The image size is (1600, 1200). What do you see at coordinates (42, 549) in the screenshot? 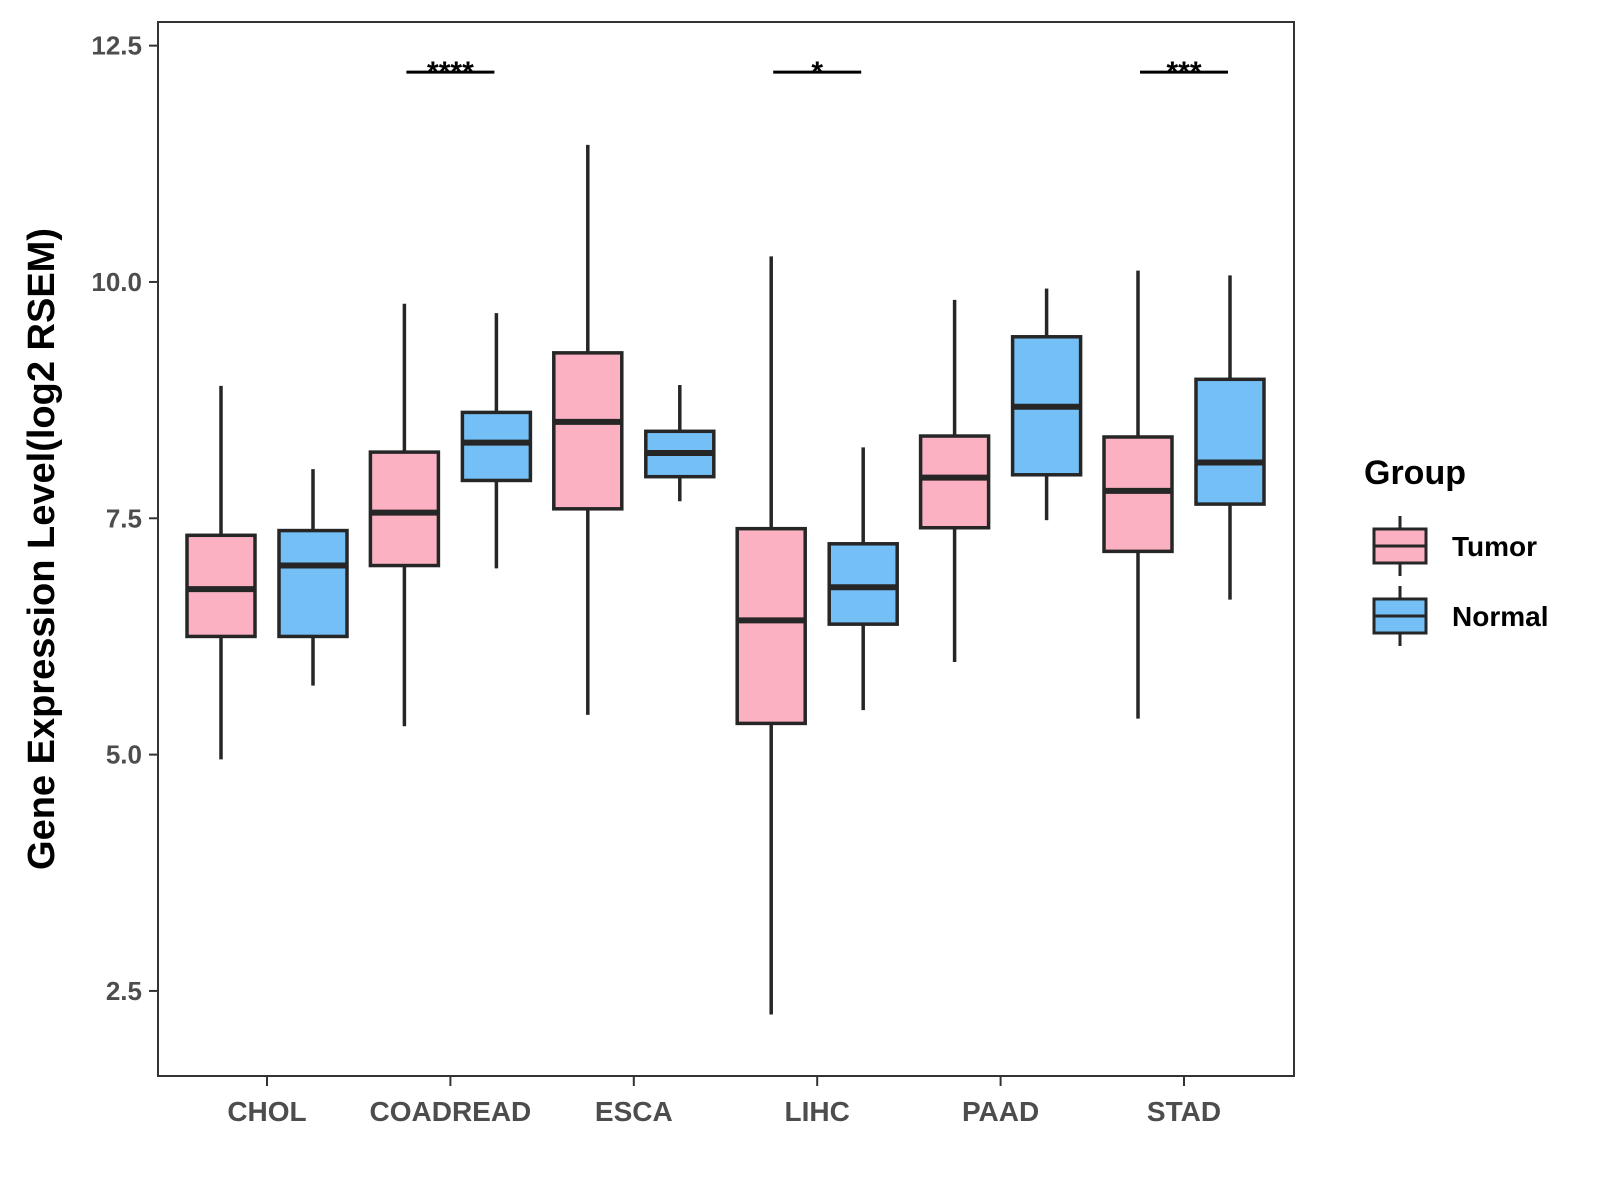
I see `y-axis-title: Gene Expression Level(log2 RSEM)` at bounding box center [42, 549].